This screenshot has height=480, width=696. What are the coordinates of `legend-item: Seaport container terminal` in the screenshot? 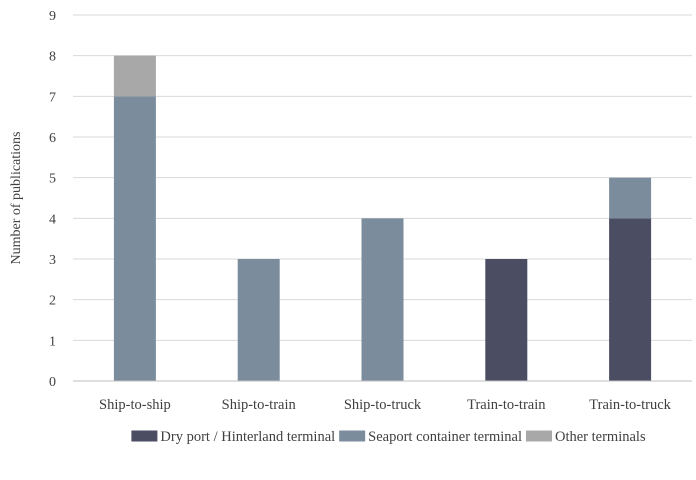 It's located at (430, 437).